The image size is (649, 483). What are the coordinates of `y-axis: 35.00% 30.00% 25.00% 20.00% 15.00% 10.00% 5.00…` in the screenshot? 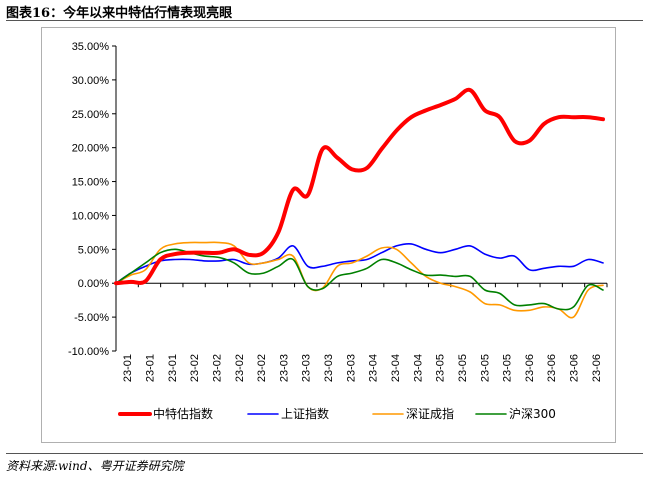 It's located at (92, 199).